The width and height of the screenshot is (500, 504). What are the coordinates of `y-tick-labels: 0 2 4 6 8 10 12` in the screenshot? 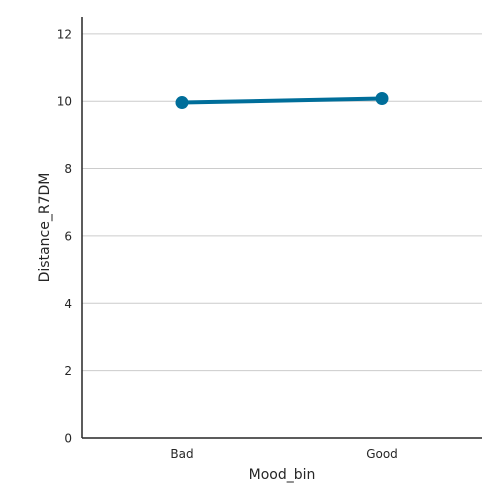 It's located at (64, 236).